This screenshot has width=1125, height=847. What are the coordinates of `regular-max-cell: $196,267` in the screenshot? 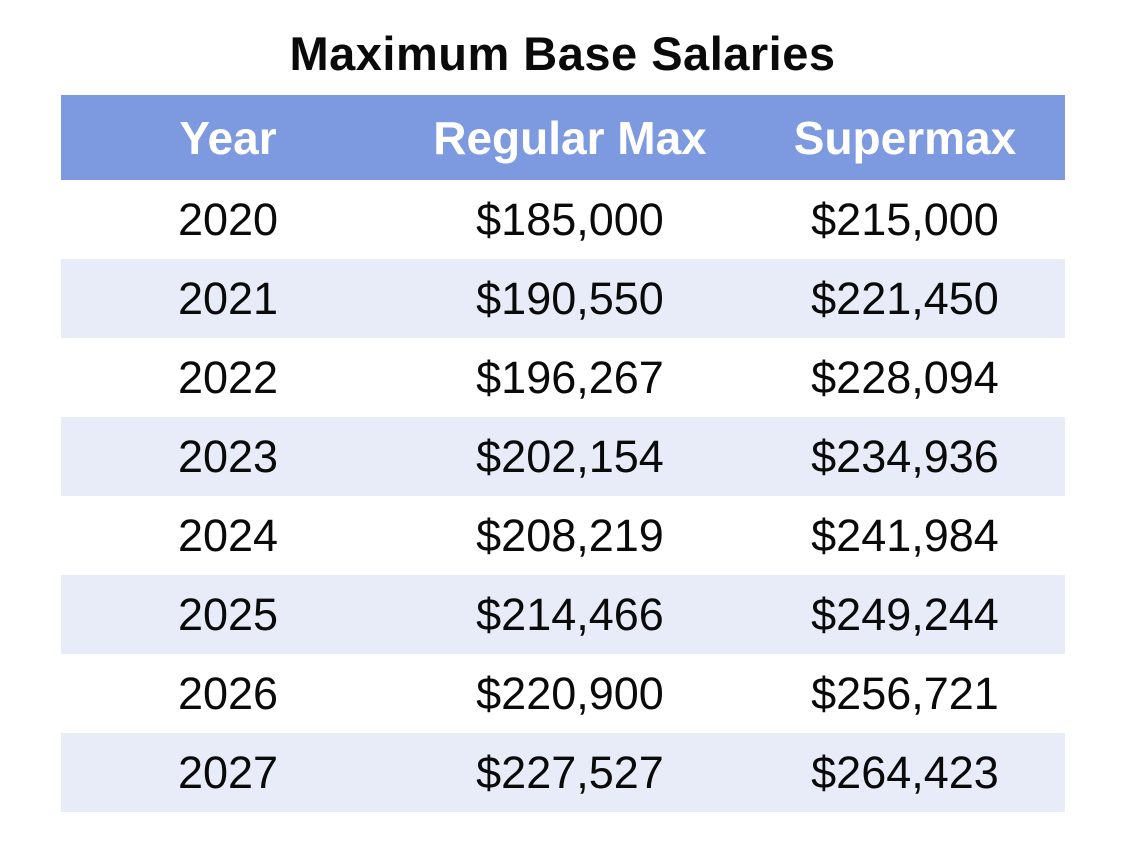 It's located at (570, 377).